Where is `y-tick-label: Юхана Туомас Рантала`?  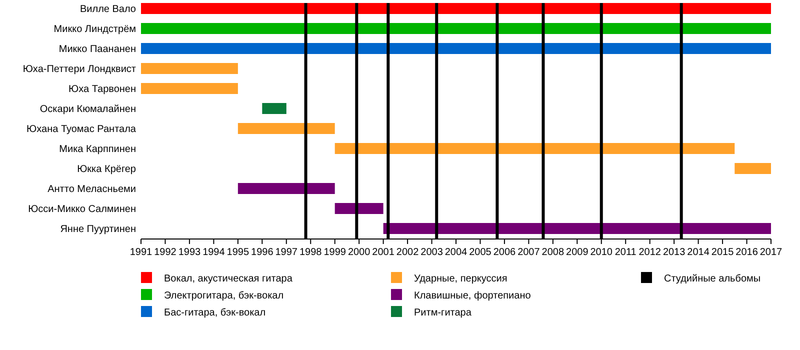
y-tick-label: Юхана Туомас Рантала is located at coordinates (81, 129).